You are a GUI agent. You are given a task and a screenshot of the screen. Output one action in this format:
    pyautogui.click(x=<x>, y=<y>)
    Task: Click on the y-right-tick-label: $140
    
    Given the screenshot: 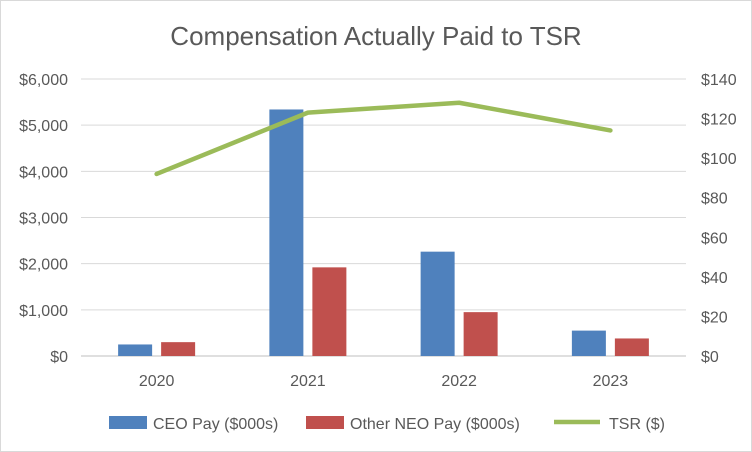 What is the action you would take?
    pyautogui.click(x=719, y=80)
    